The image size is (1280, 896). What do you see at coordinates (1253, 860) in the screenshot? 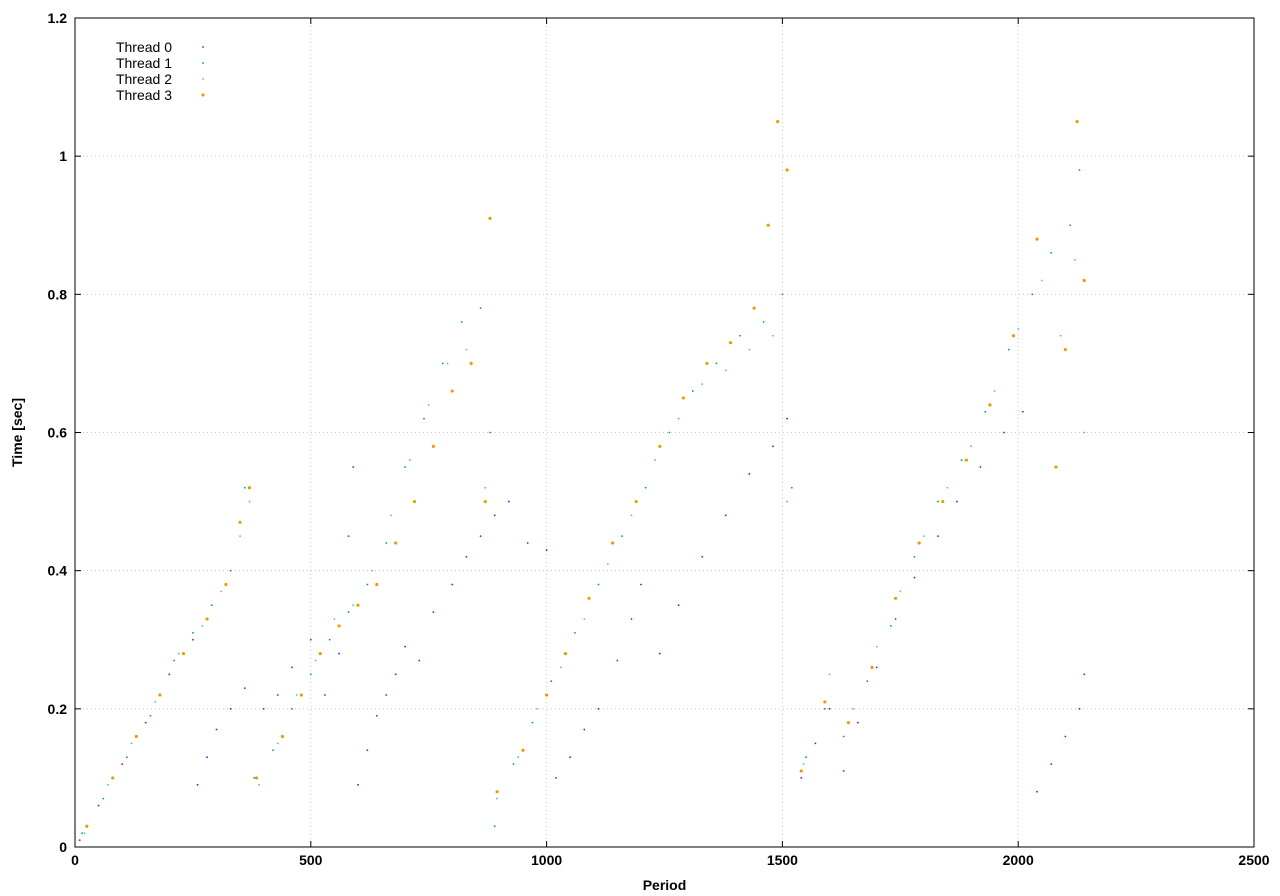
I see `x-tick-label: 2500` at bounding box center [1253, 860].